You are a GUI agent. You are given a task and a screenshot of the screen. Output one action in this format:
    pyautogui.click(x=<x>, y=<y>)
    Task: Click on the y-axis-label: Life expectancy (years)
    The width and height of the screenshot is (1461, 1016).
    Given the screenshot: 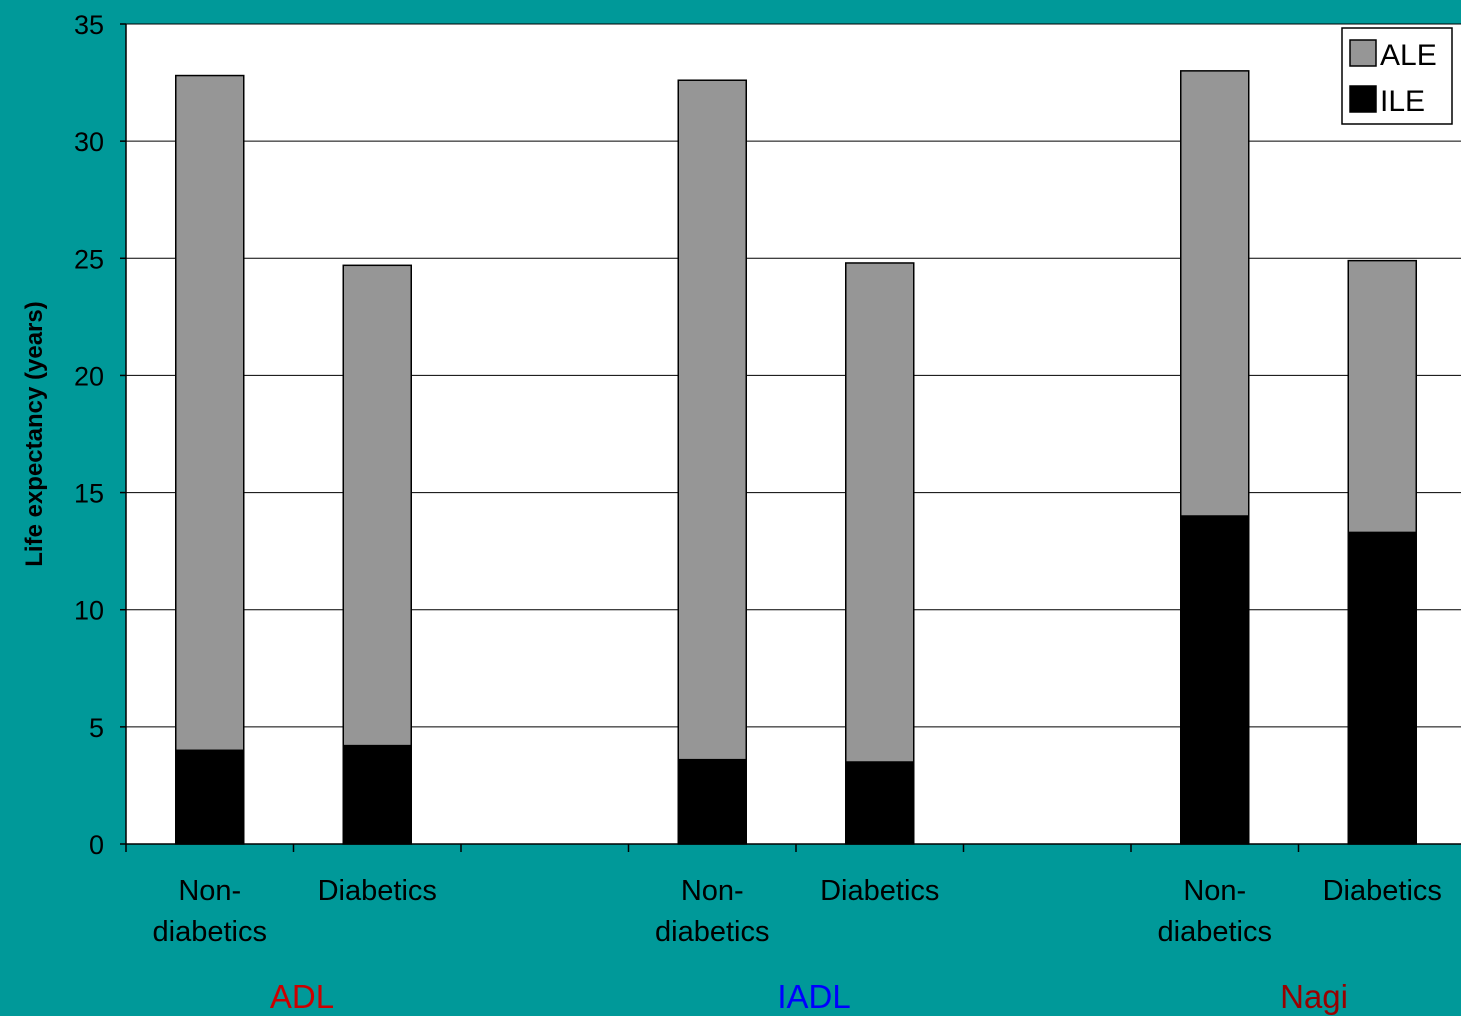 What is the action you would take?
    pyautogui.click(x=34, y=433)
    